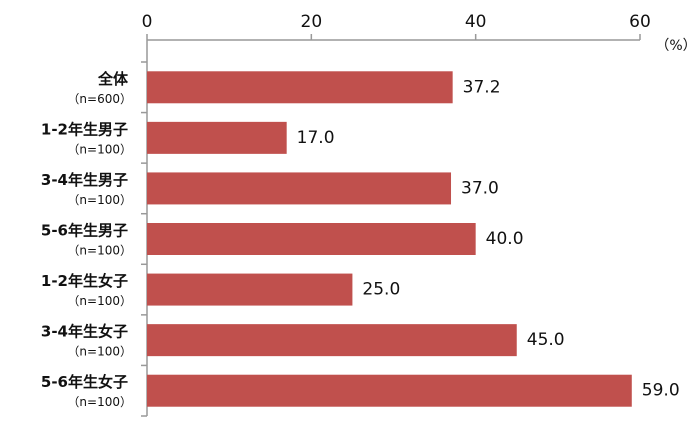 This screenshot has height=430, width=698. What do you see at coordinates (84, 281) in the screenshot?
I see `category-label: 1-2年生女子` at bounding box center [84, 281].